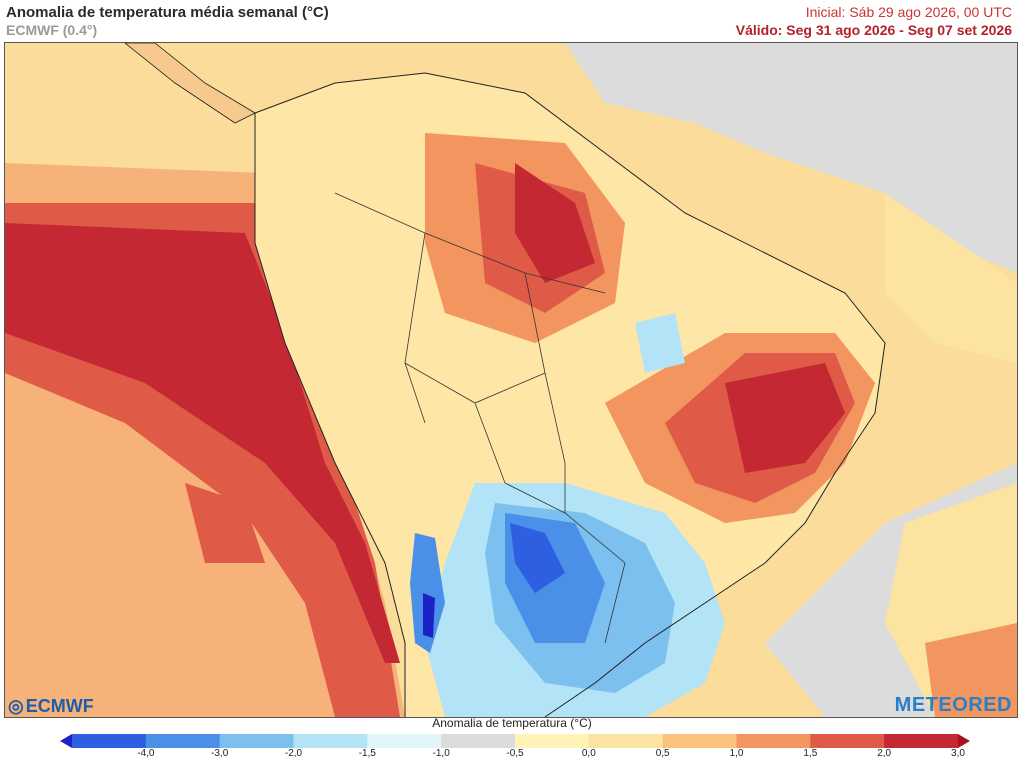 The height and width of the screenshot is (760, 1024). What do you see at coordinates (220, 753) in the screenshot?
I see `colorbar-tick-label: -3,0` at bounding box center [220, 753].